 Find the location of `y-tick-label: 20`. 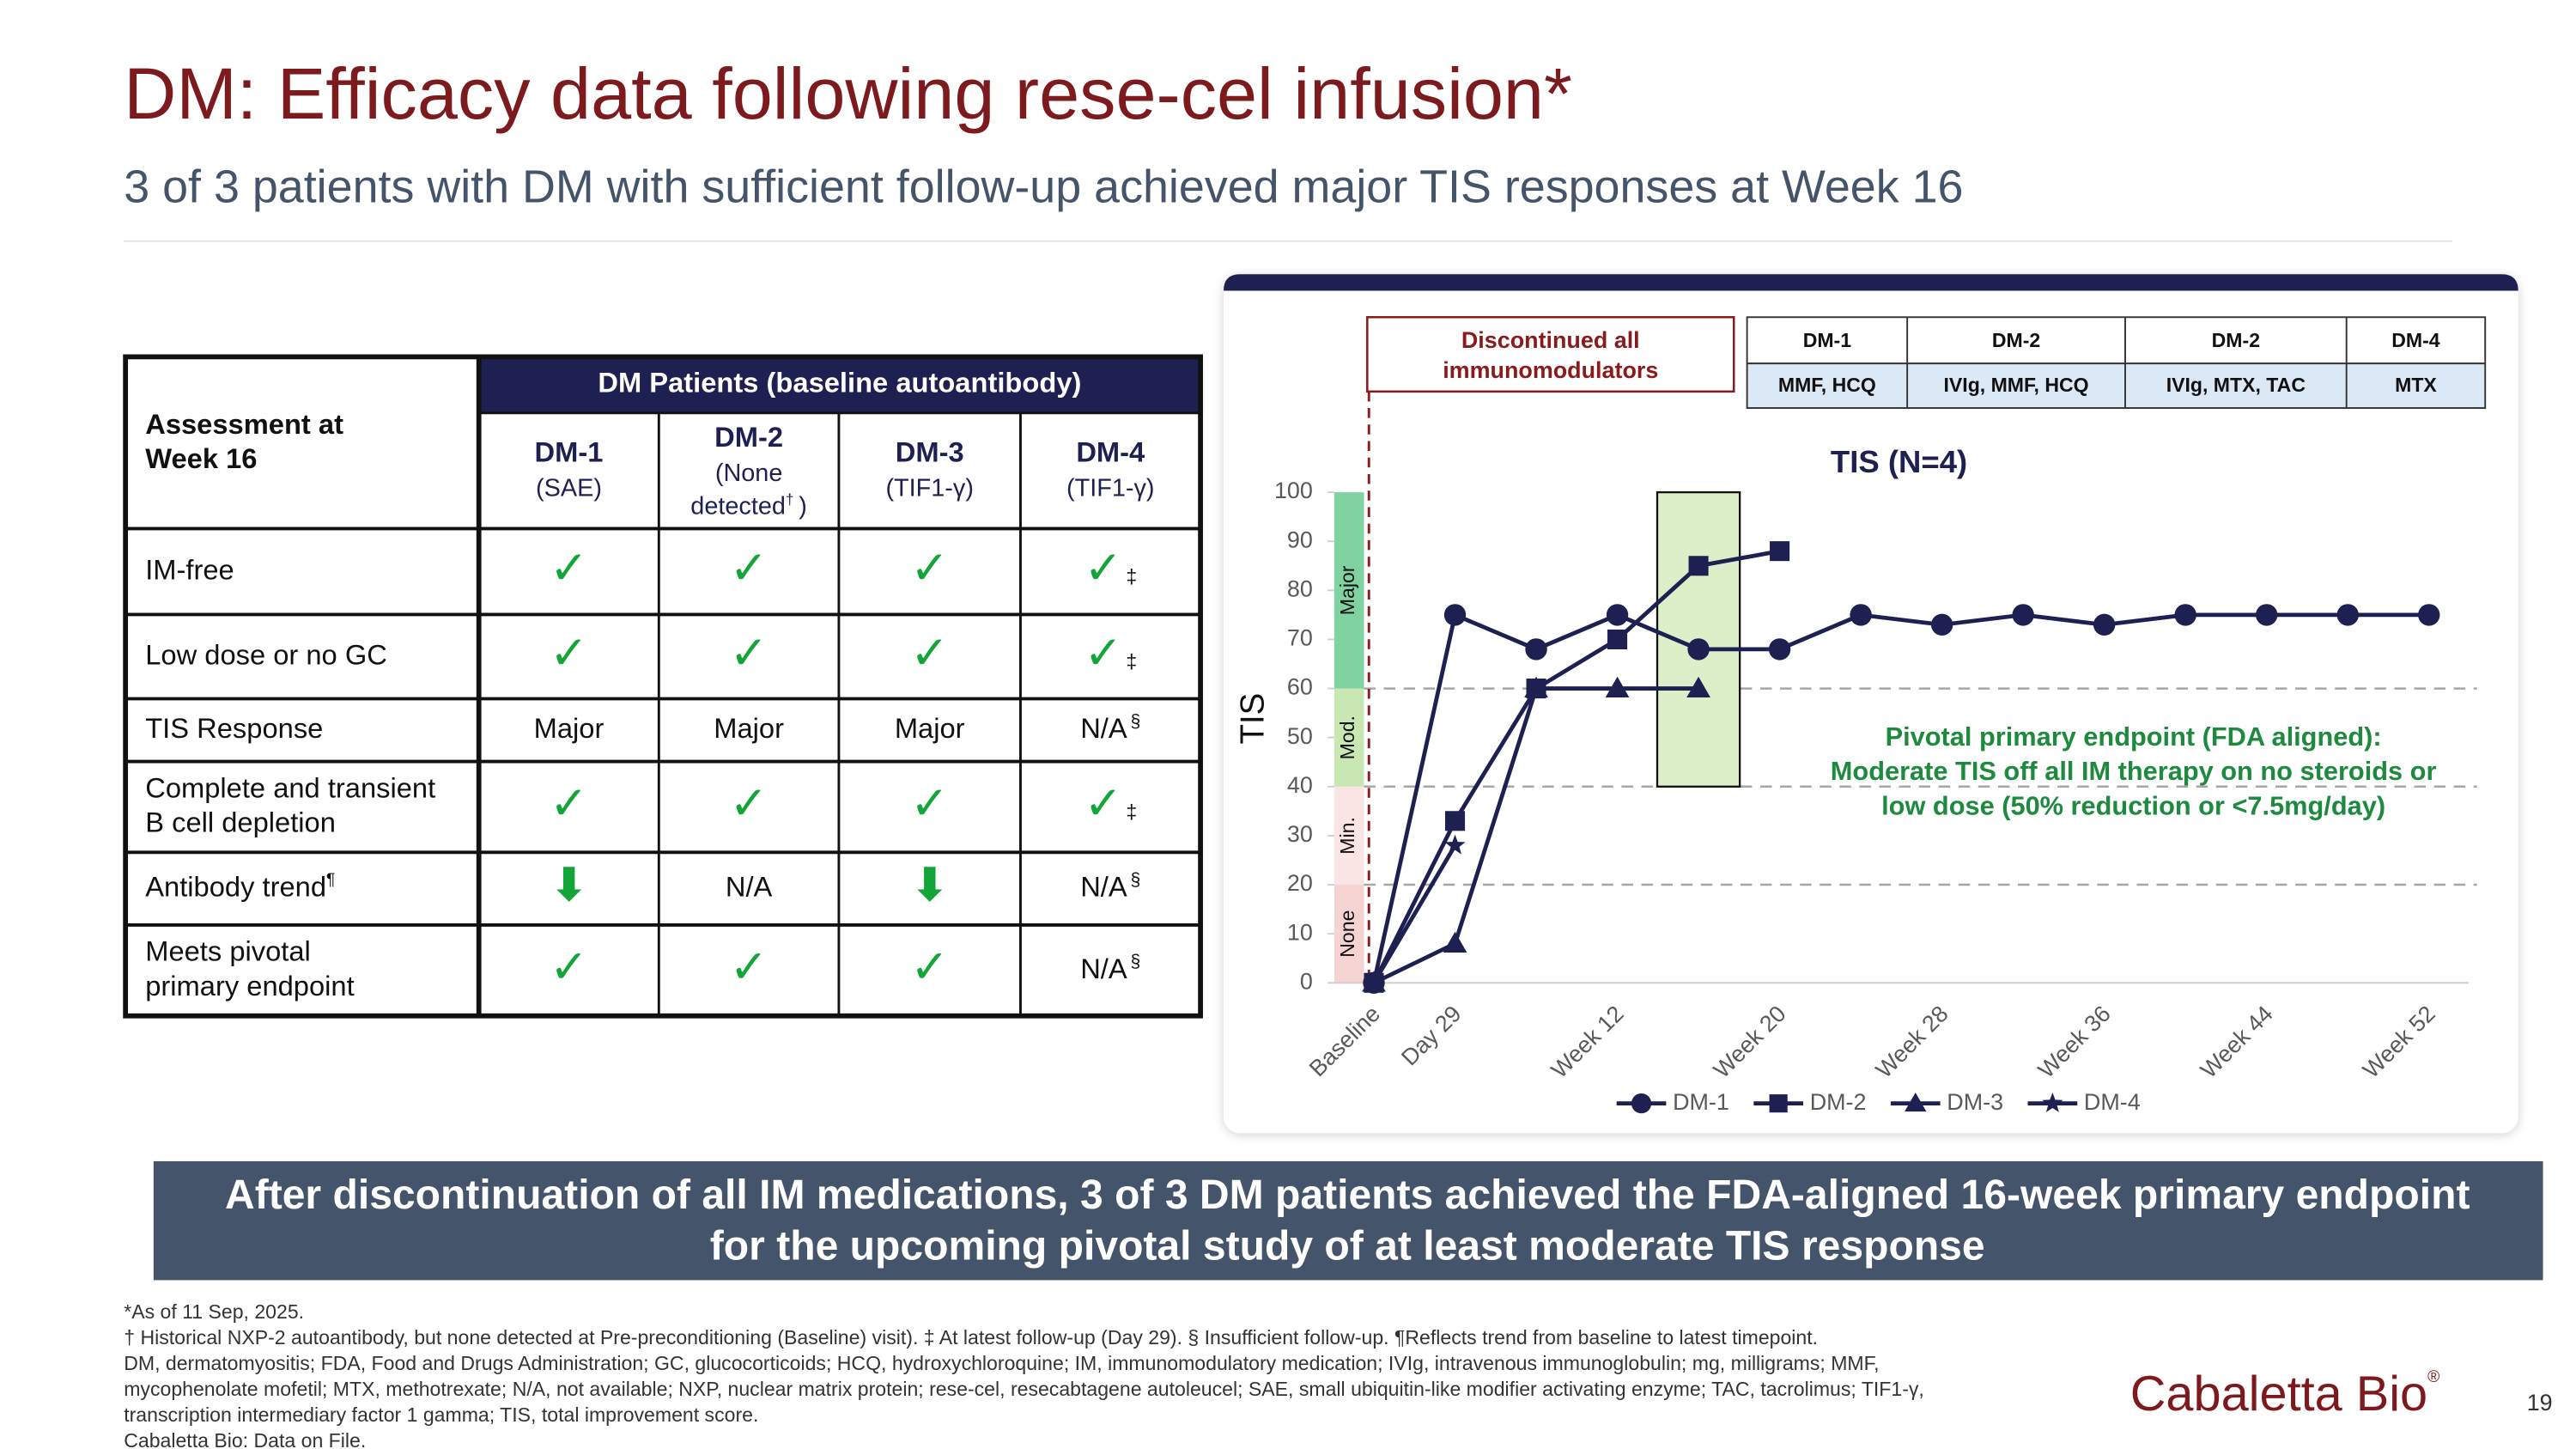

y-tick-label: 20 is located at coordinates (1300, 883).